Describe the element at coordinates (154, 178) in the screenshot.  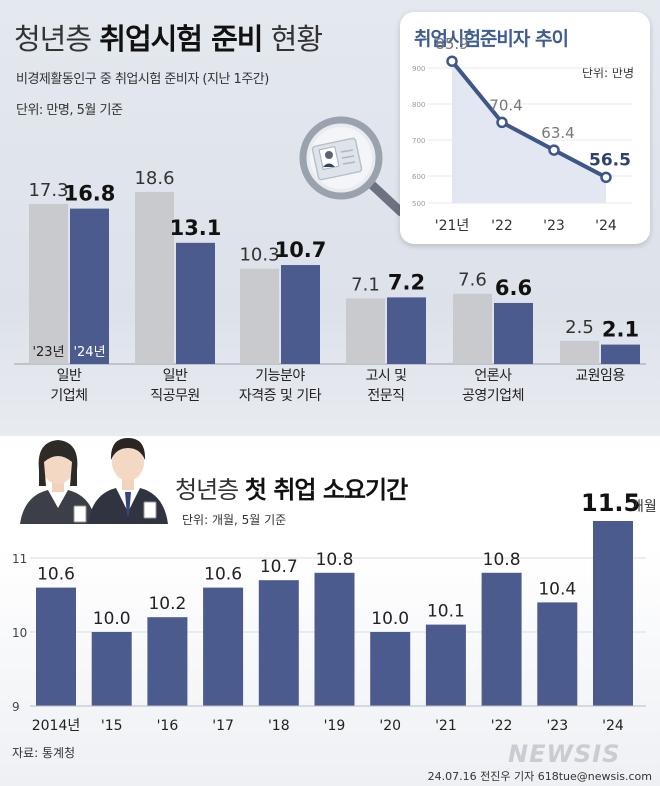
I see `value-label-2023: 18.6` at that location.